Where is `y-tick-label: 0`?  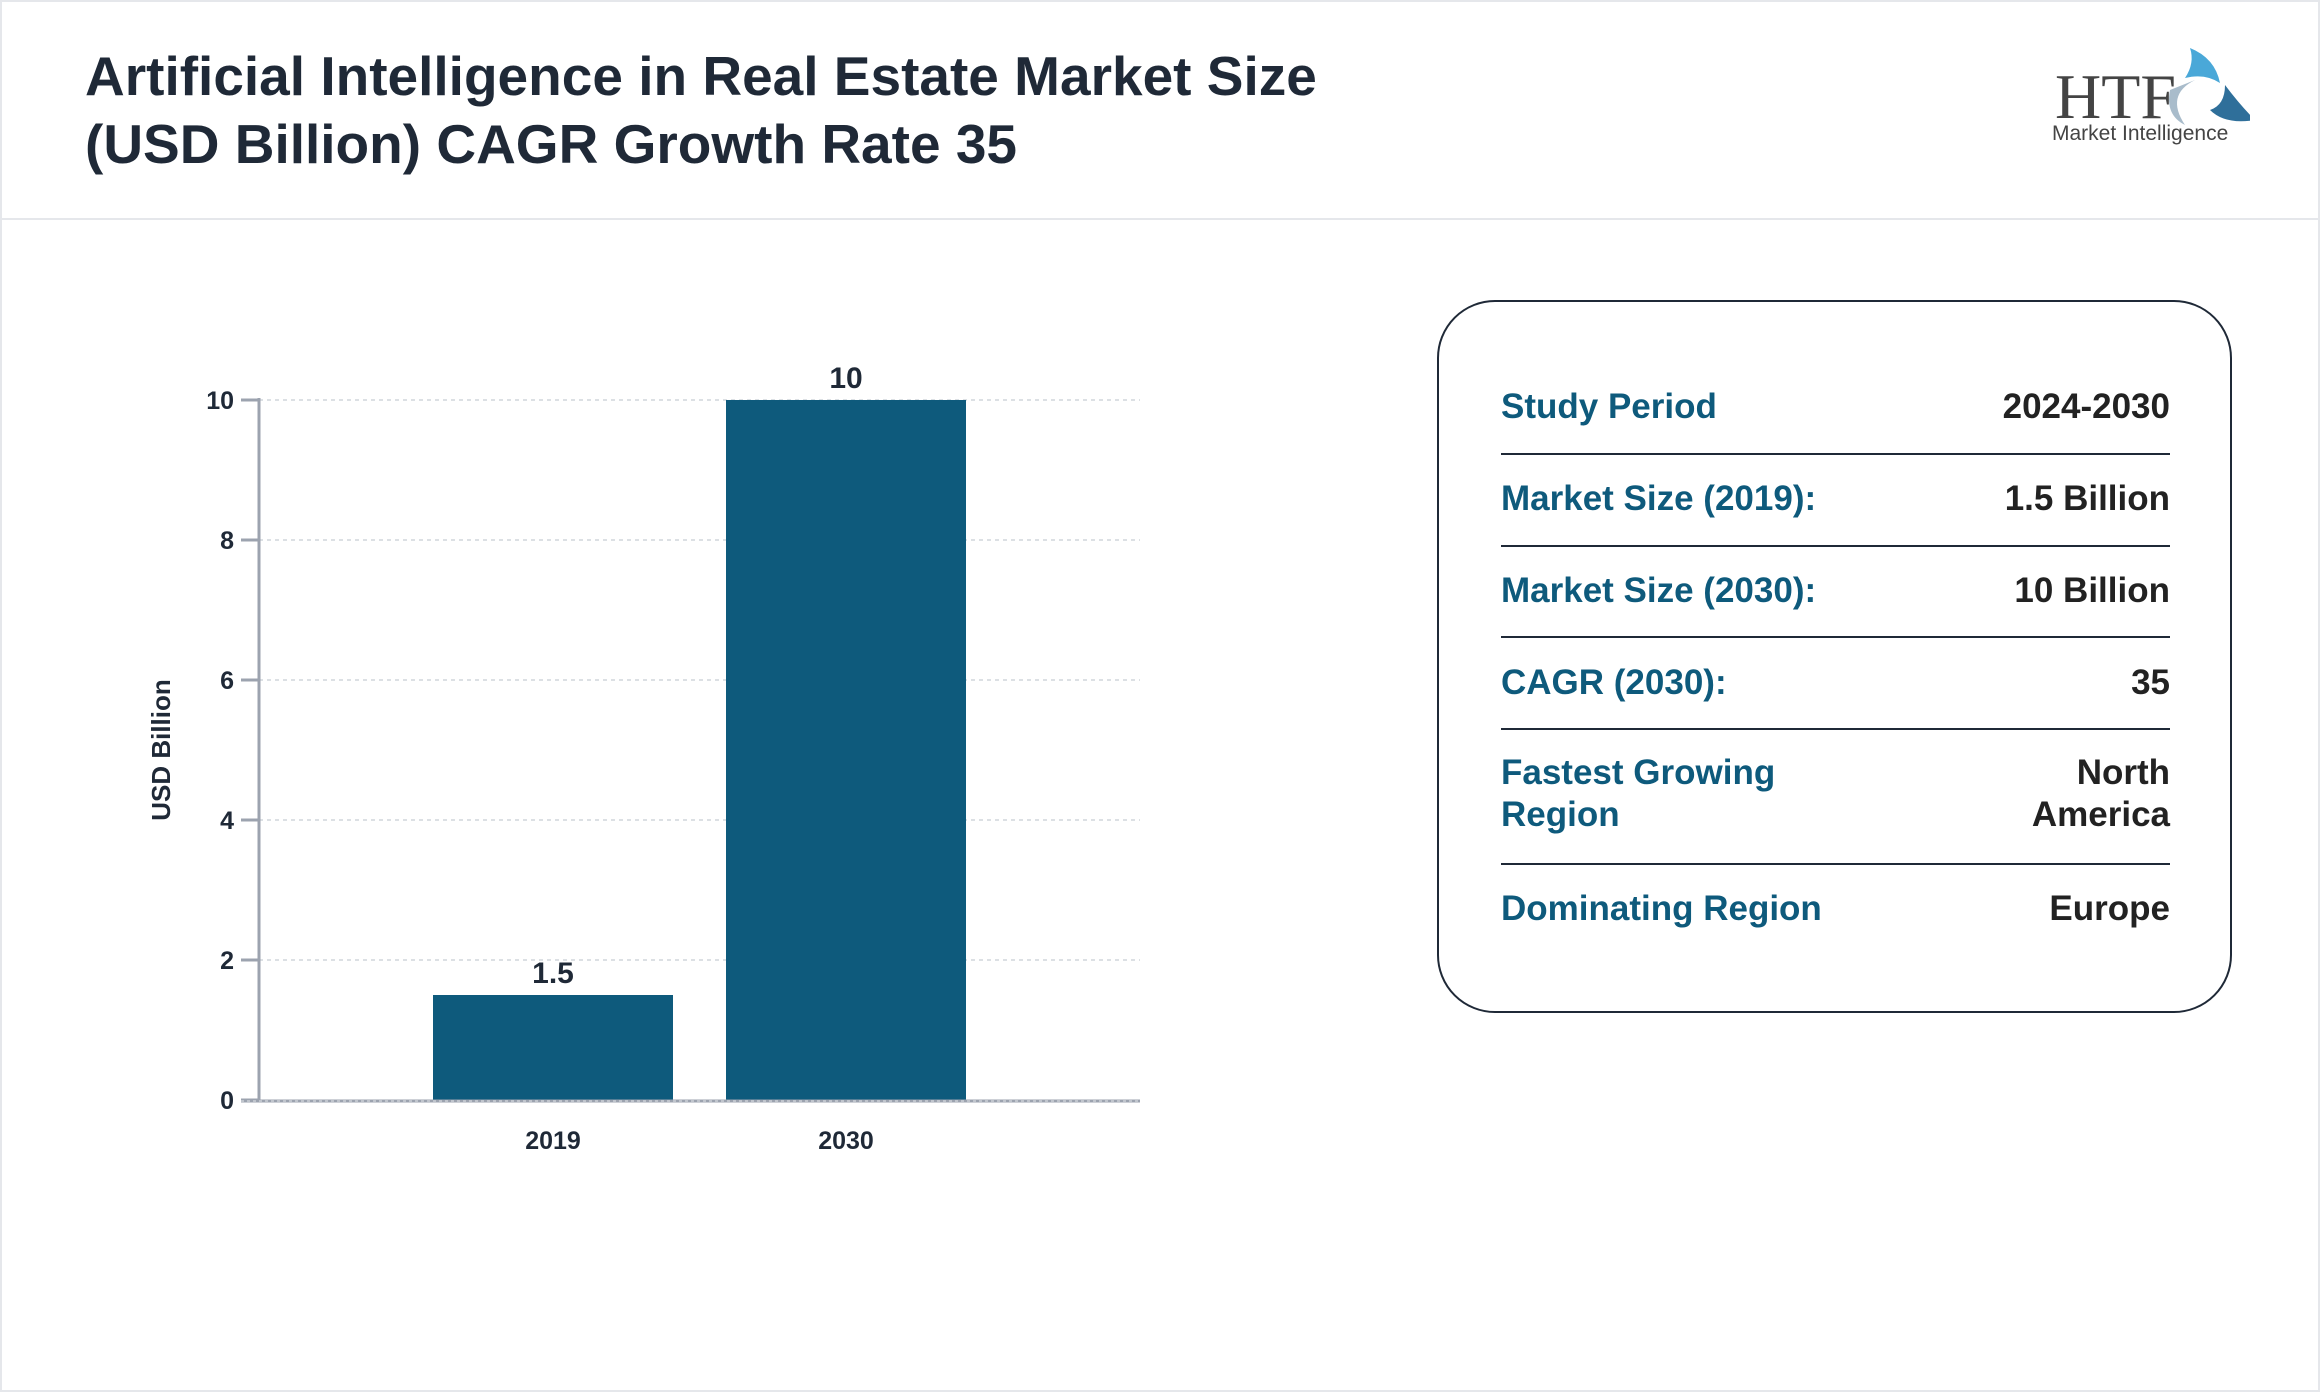 y-tick-label: 0 is located at coordinates (227, 1101).